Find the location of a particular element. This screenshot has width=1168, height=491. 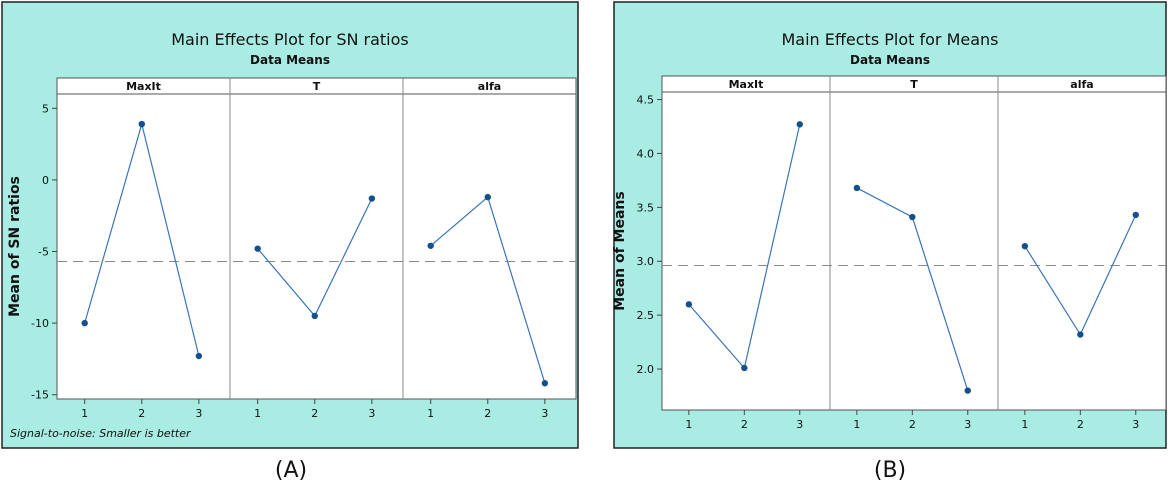

y-tick-label: 2.5 is located at coordinates (646, 315).